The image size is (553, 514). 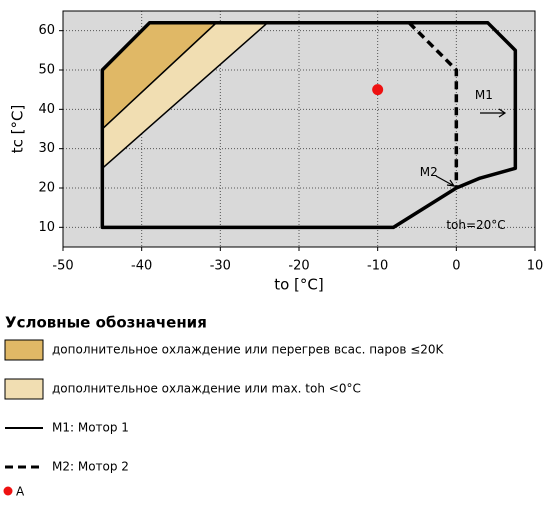 What do you see at coordinates (46, 148) in the screenshot?
I see `y-tick-label: 30` at bounding box center [46, 148].